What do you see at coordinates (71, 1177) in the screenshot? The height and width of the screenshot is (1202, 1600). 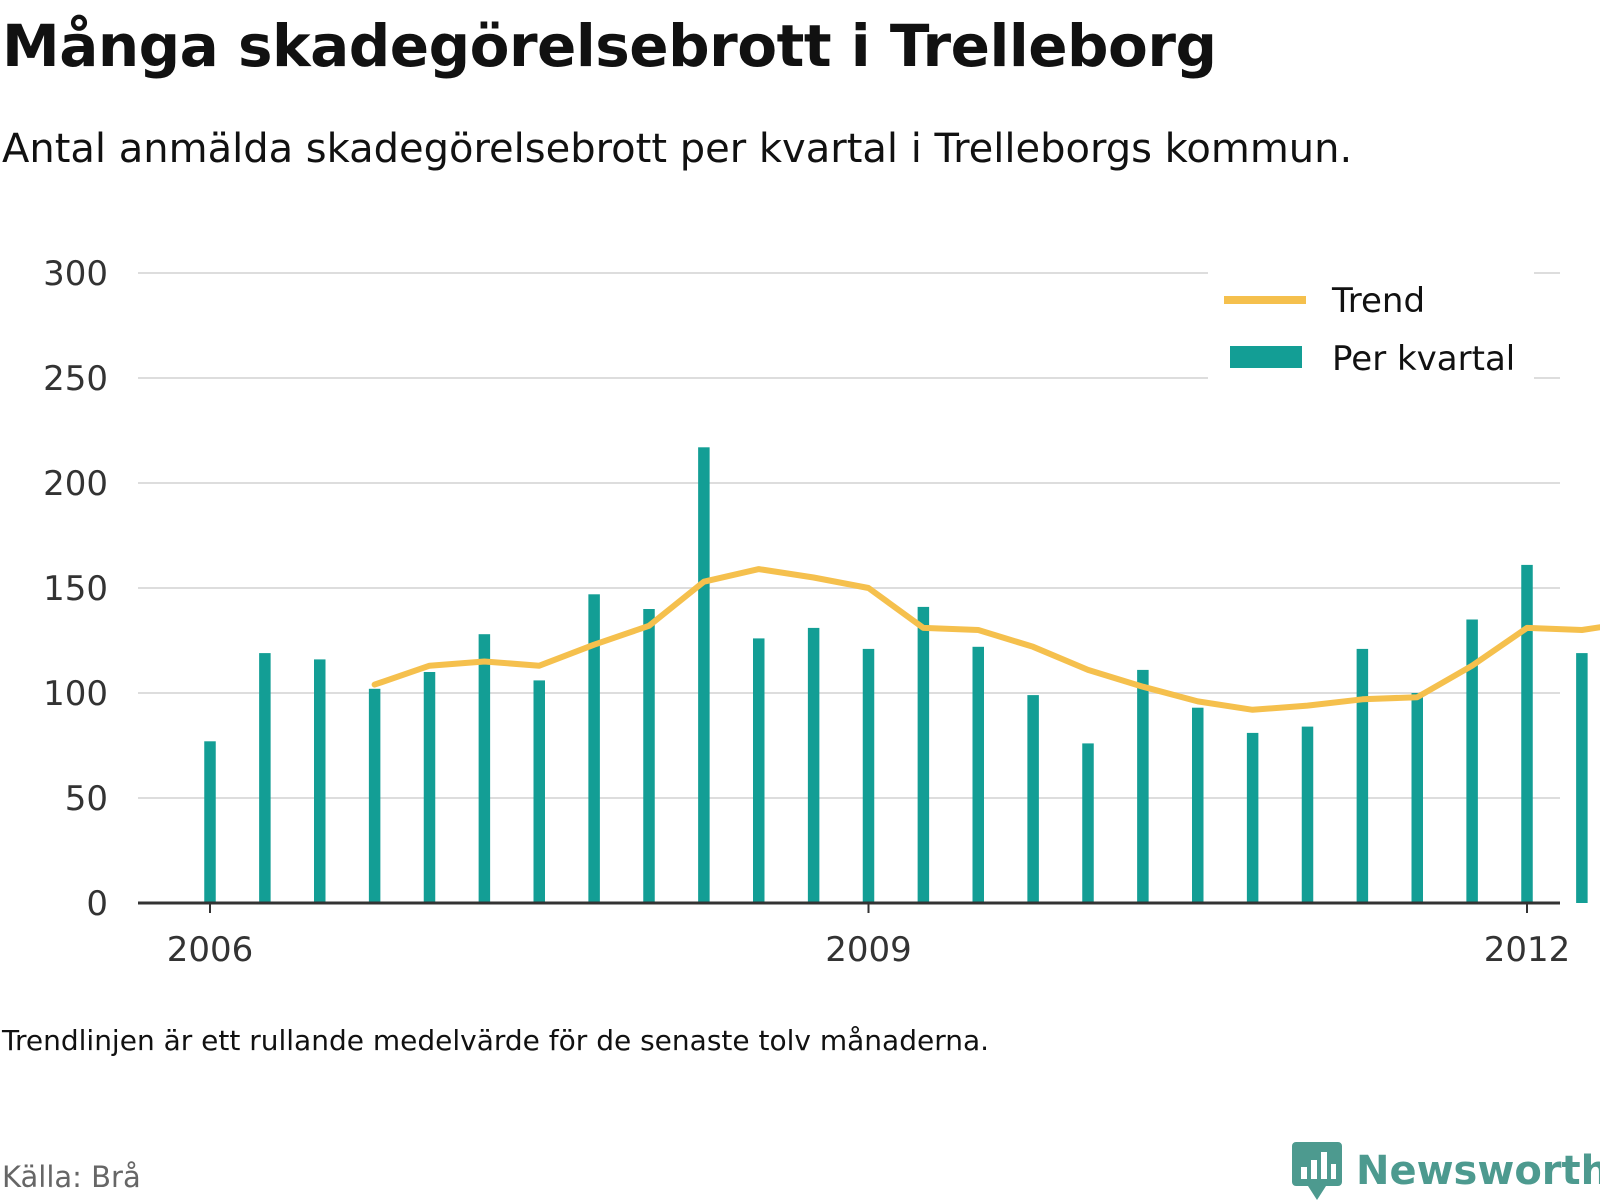 I see `source-label: Källa: Brå` at bounding box center [71, 1177].